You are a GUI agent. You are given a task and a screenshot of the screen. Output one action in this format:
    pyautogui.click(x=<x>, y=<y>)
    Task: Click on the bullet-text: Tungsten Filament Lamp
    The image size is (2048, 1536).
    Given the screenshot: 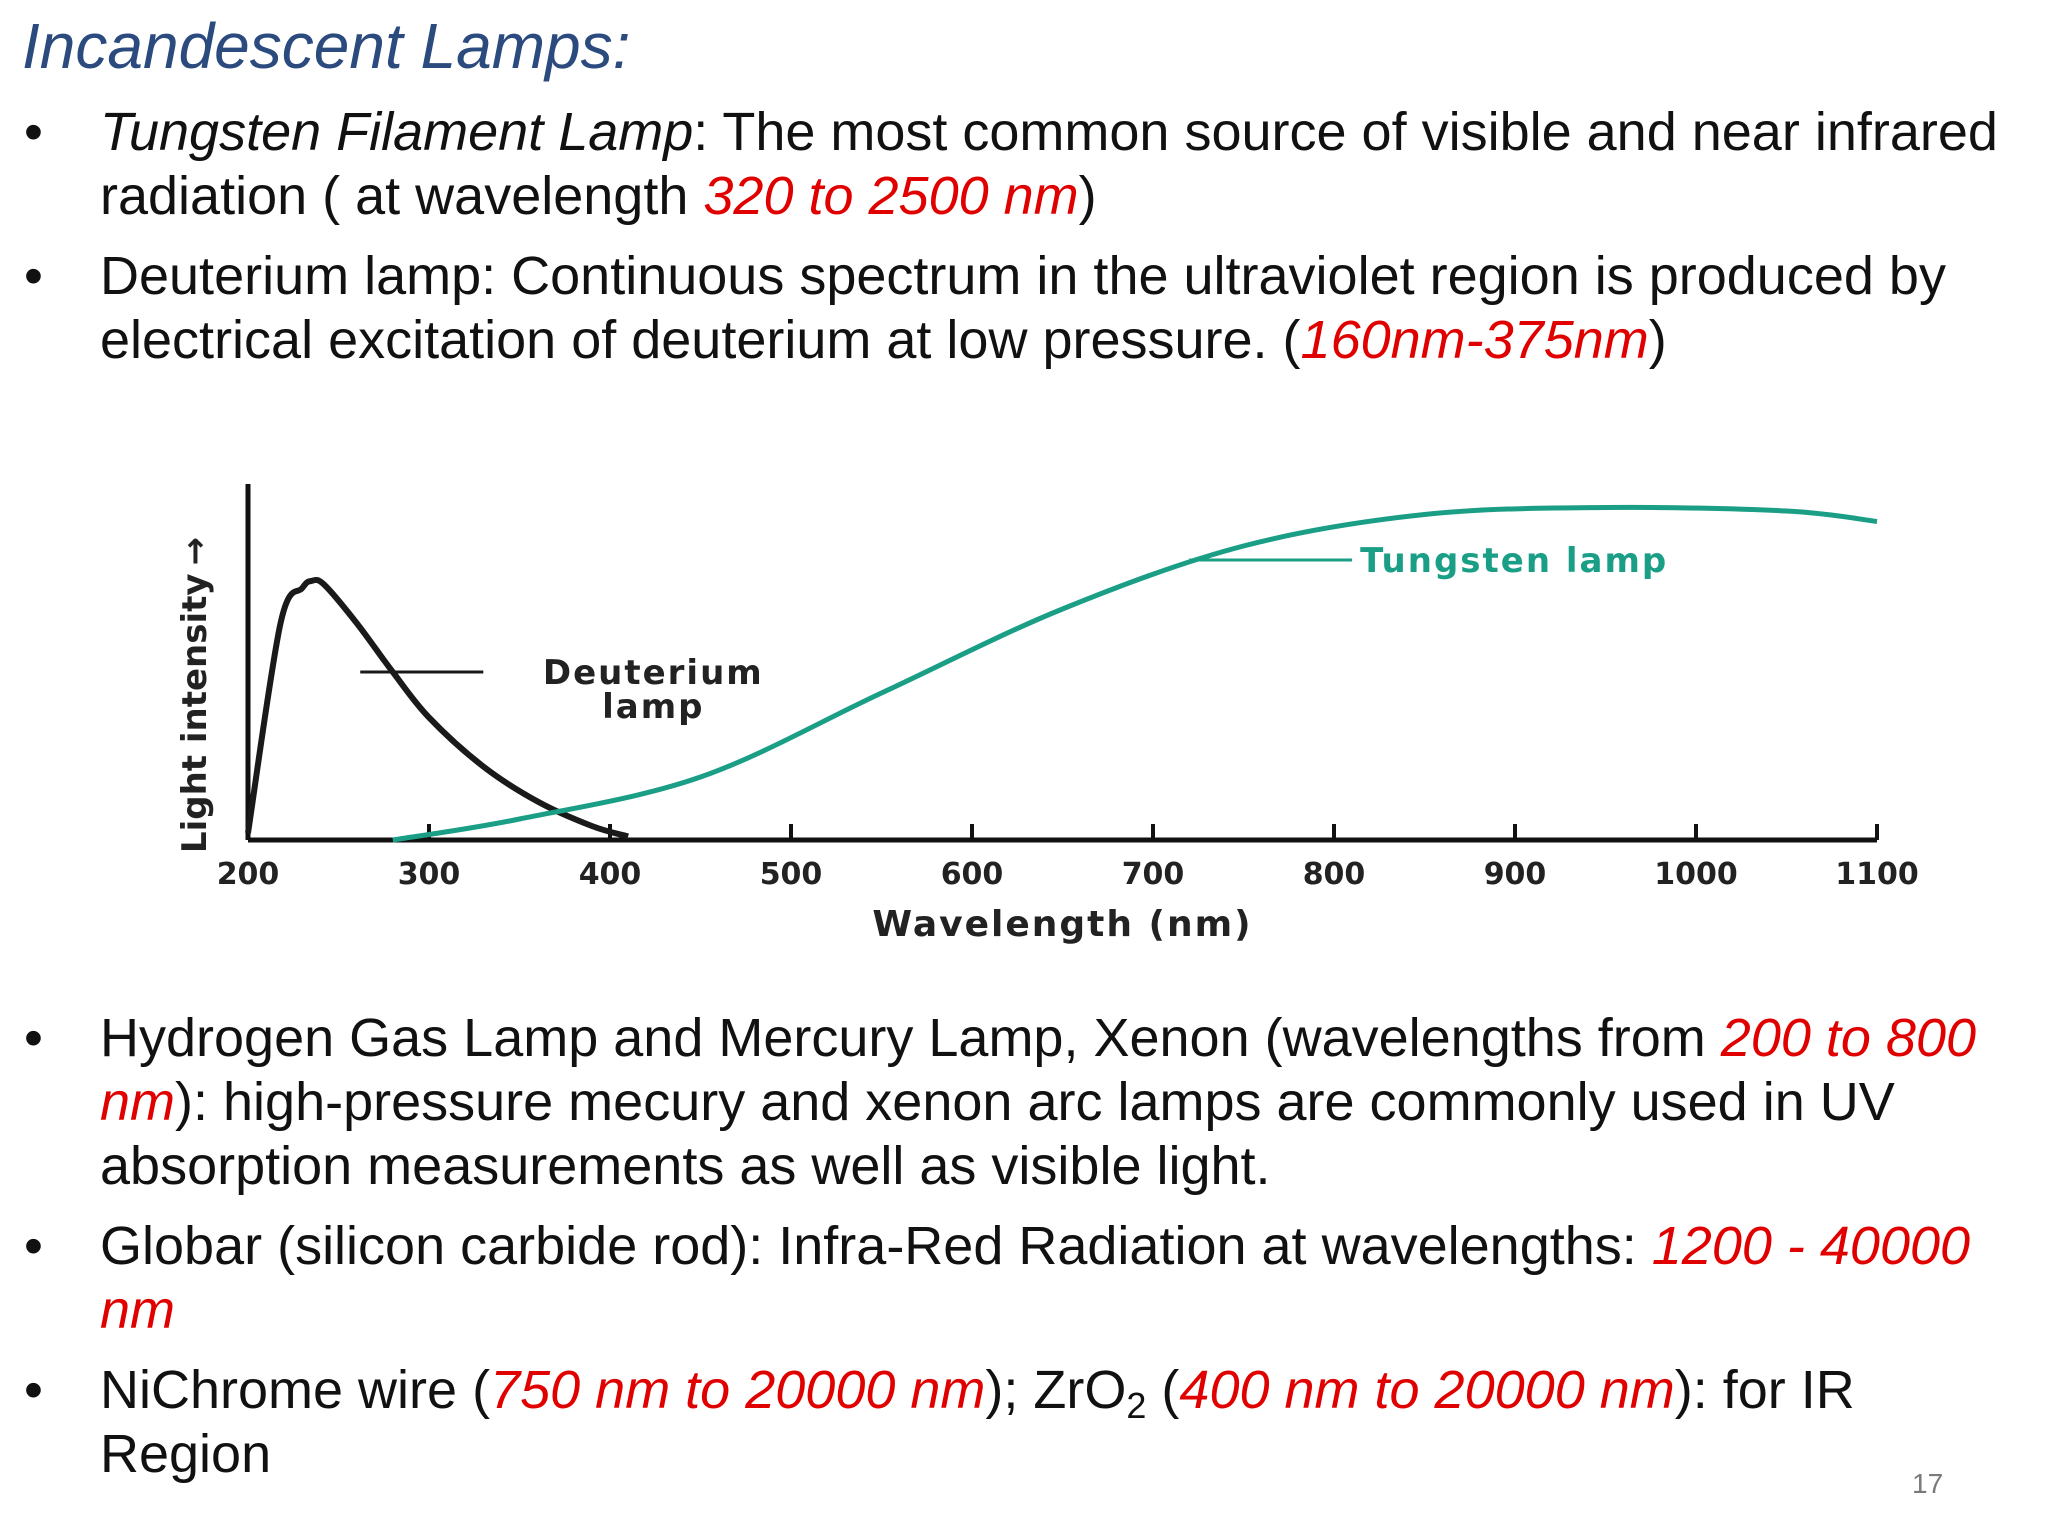 What is the action you would take?
    pyautogui.click(x=397, y=132)
    